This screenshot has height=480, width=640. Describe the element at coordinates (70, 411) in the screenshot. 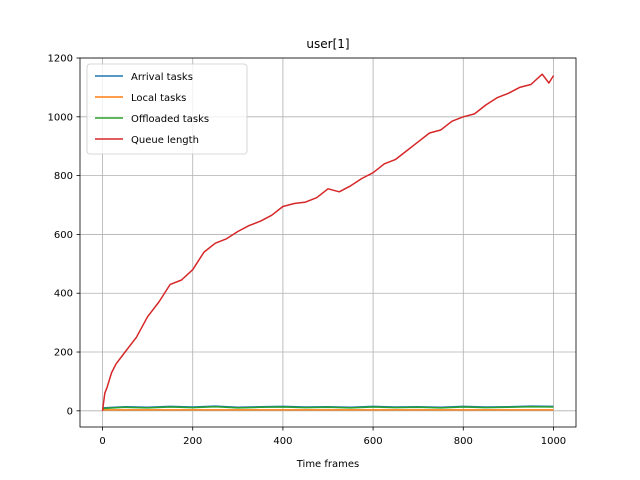

I see `y-tick-label: 0` at that location.